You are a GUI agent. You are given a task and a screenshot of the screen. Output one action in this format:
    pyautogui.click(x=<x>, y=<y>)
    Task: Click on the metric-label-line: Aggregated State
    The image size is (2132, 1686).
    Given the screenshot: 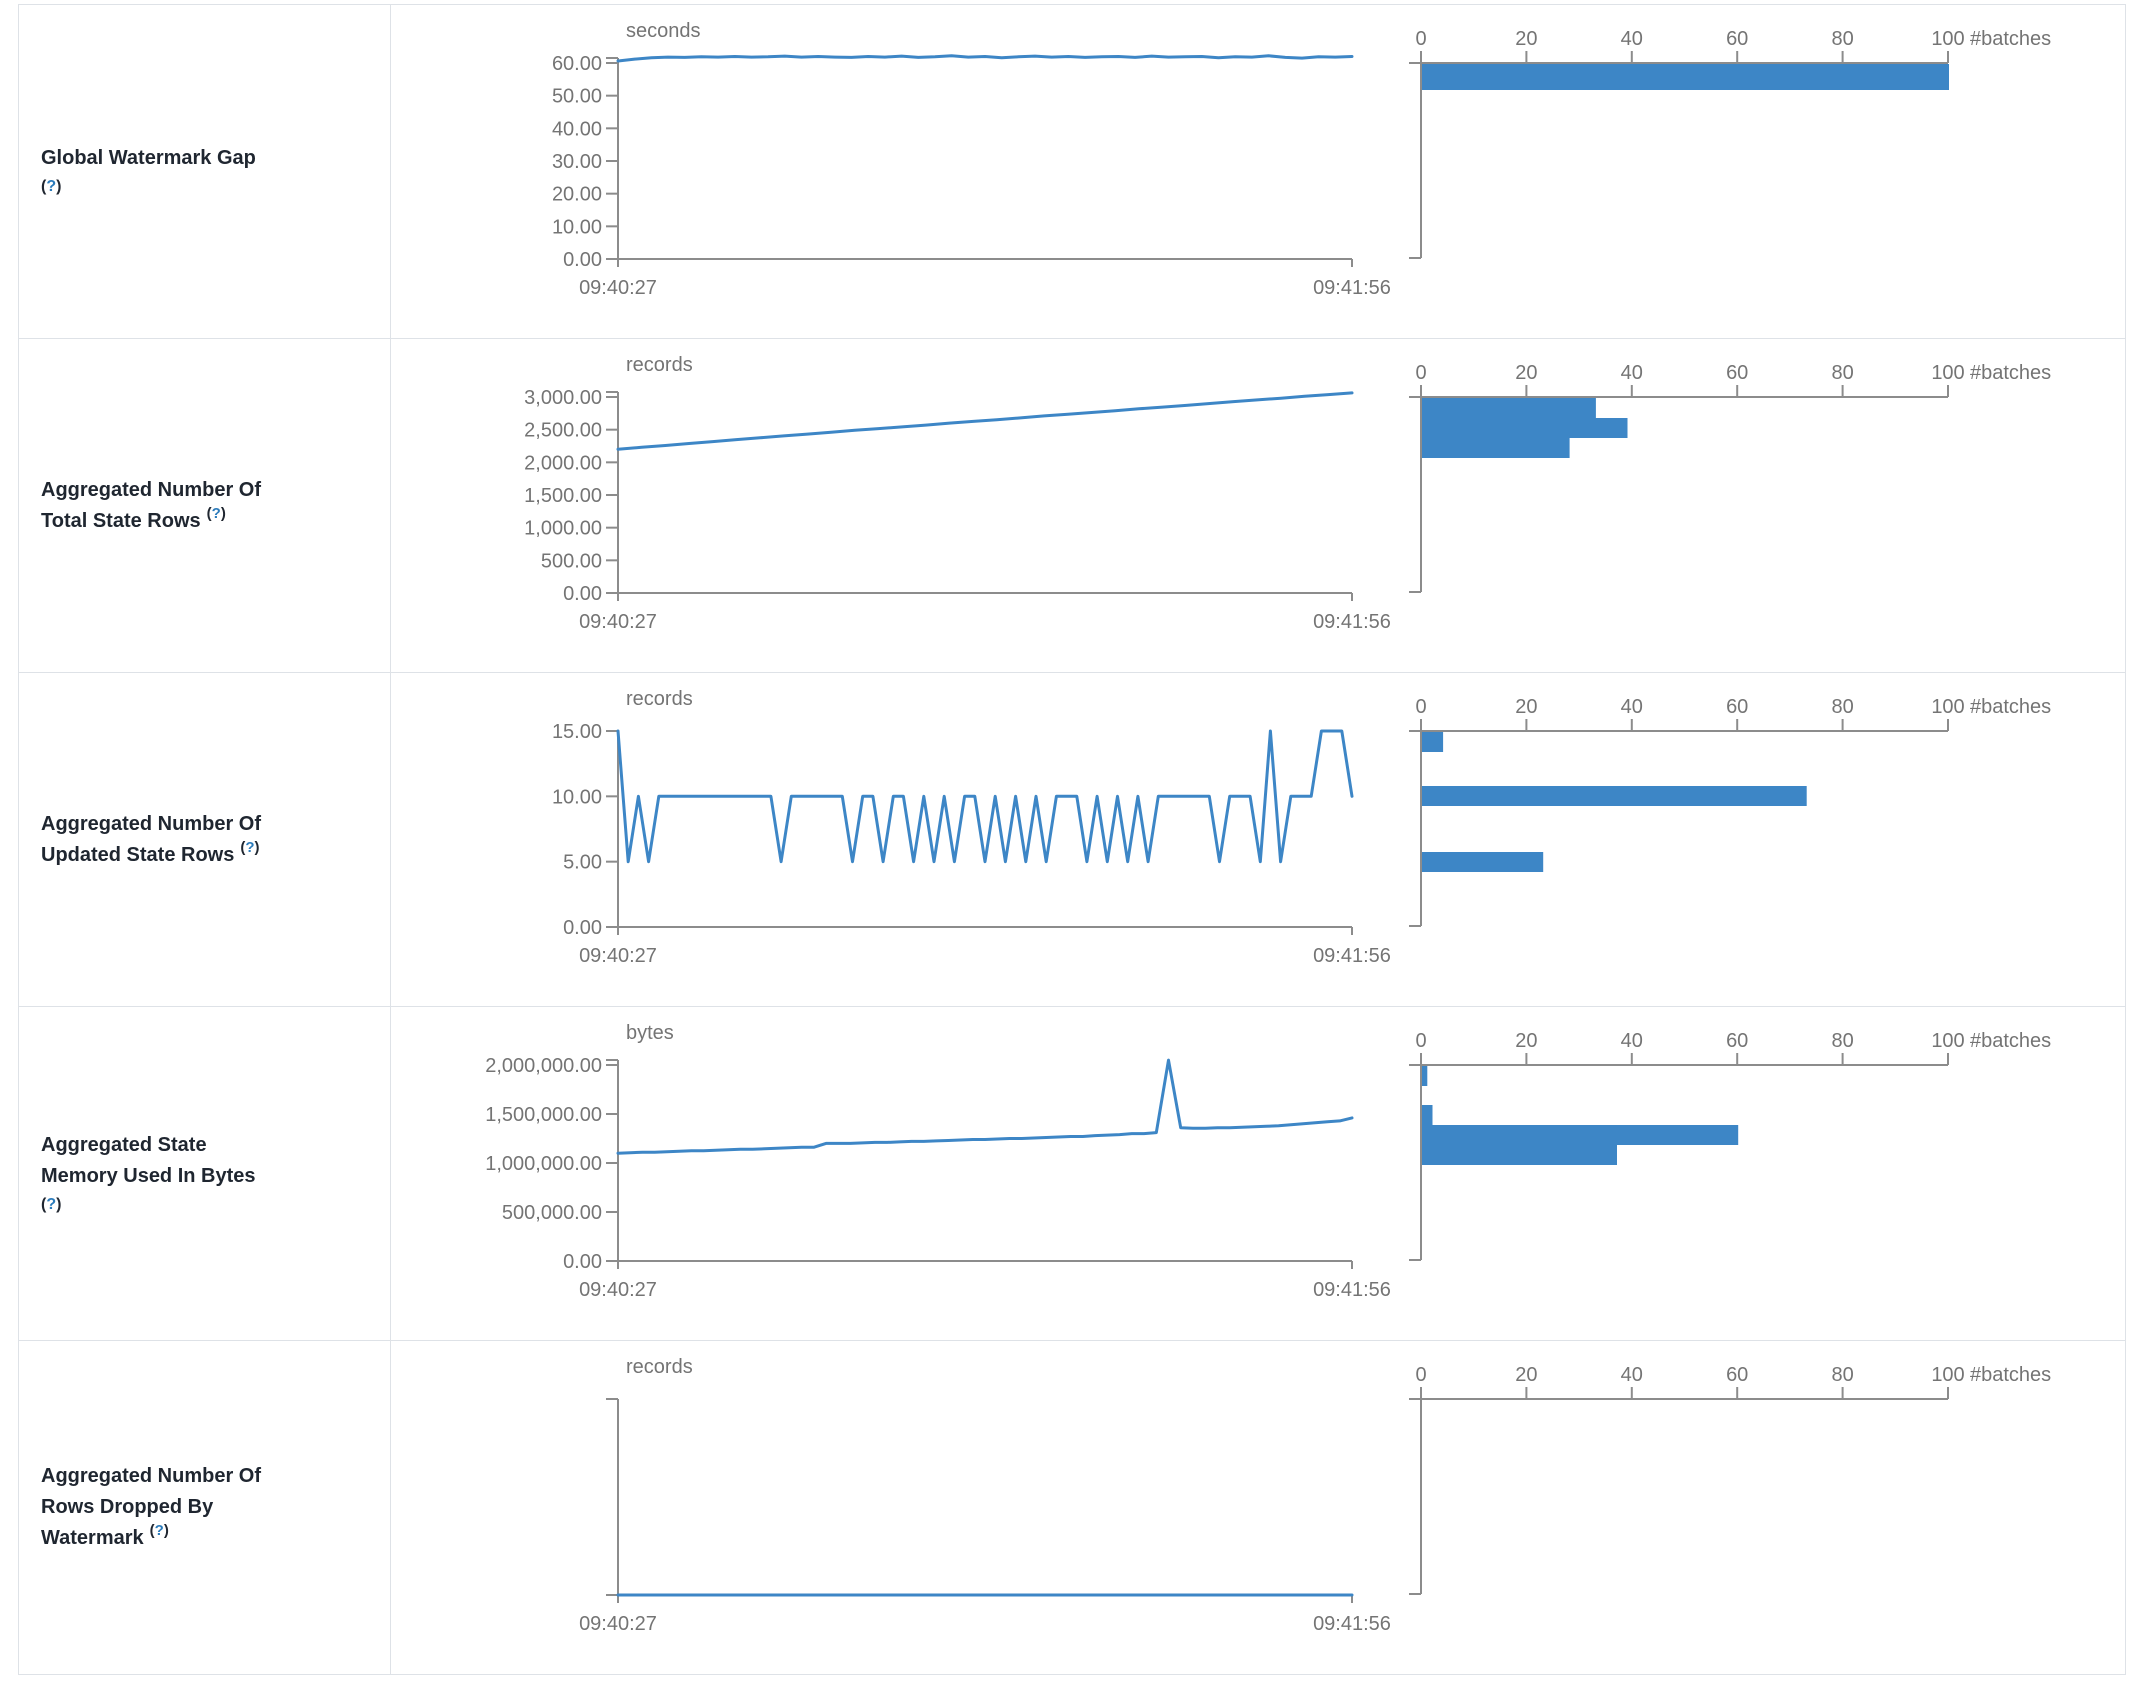 What is the action you would take?
    pyautogui.click(x=124, y=1144)
    